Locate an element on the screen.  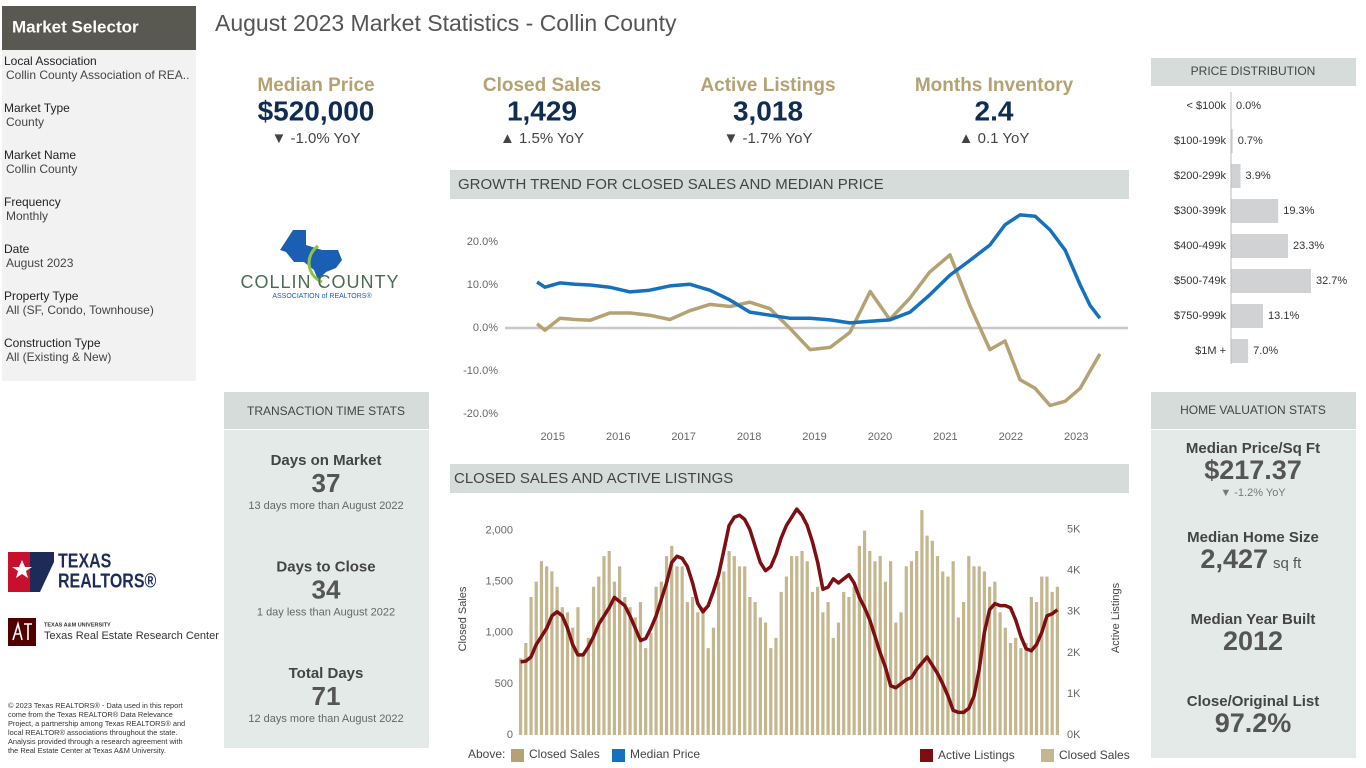
logo-star is located at coordinates (22, 569).